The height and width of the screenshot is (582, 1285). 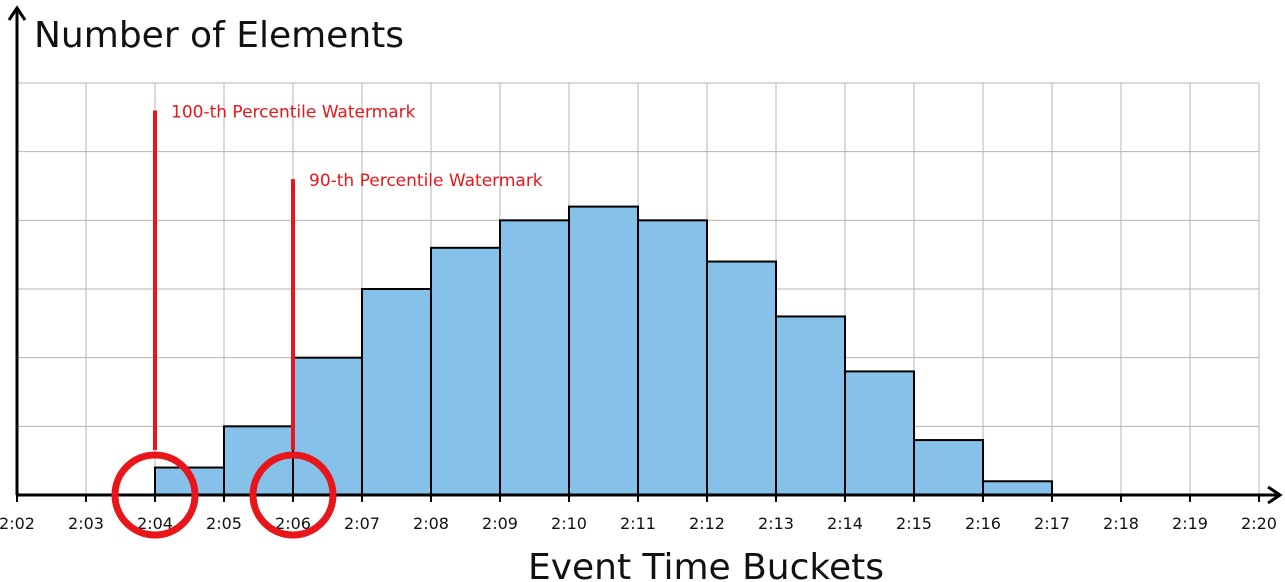 I want to click on x-tick-label: 2:13, so click(x=776, y=523).